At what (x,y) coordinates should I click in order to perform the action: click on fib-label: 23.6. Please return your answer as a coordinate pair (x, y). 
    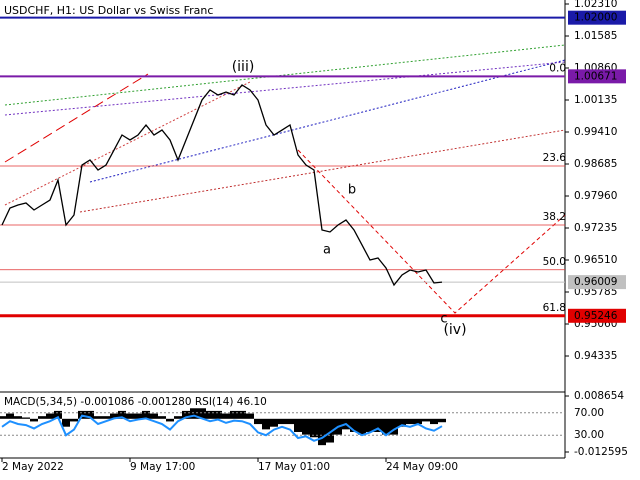
    Looking at the image, I should click on (555, 158).